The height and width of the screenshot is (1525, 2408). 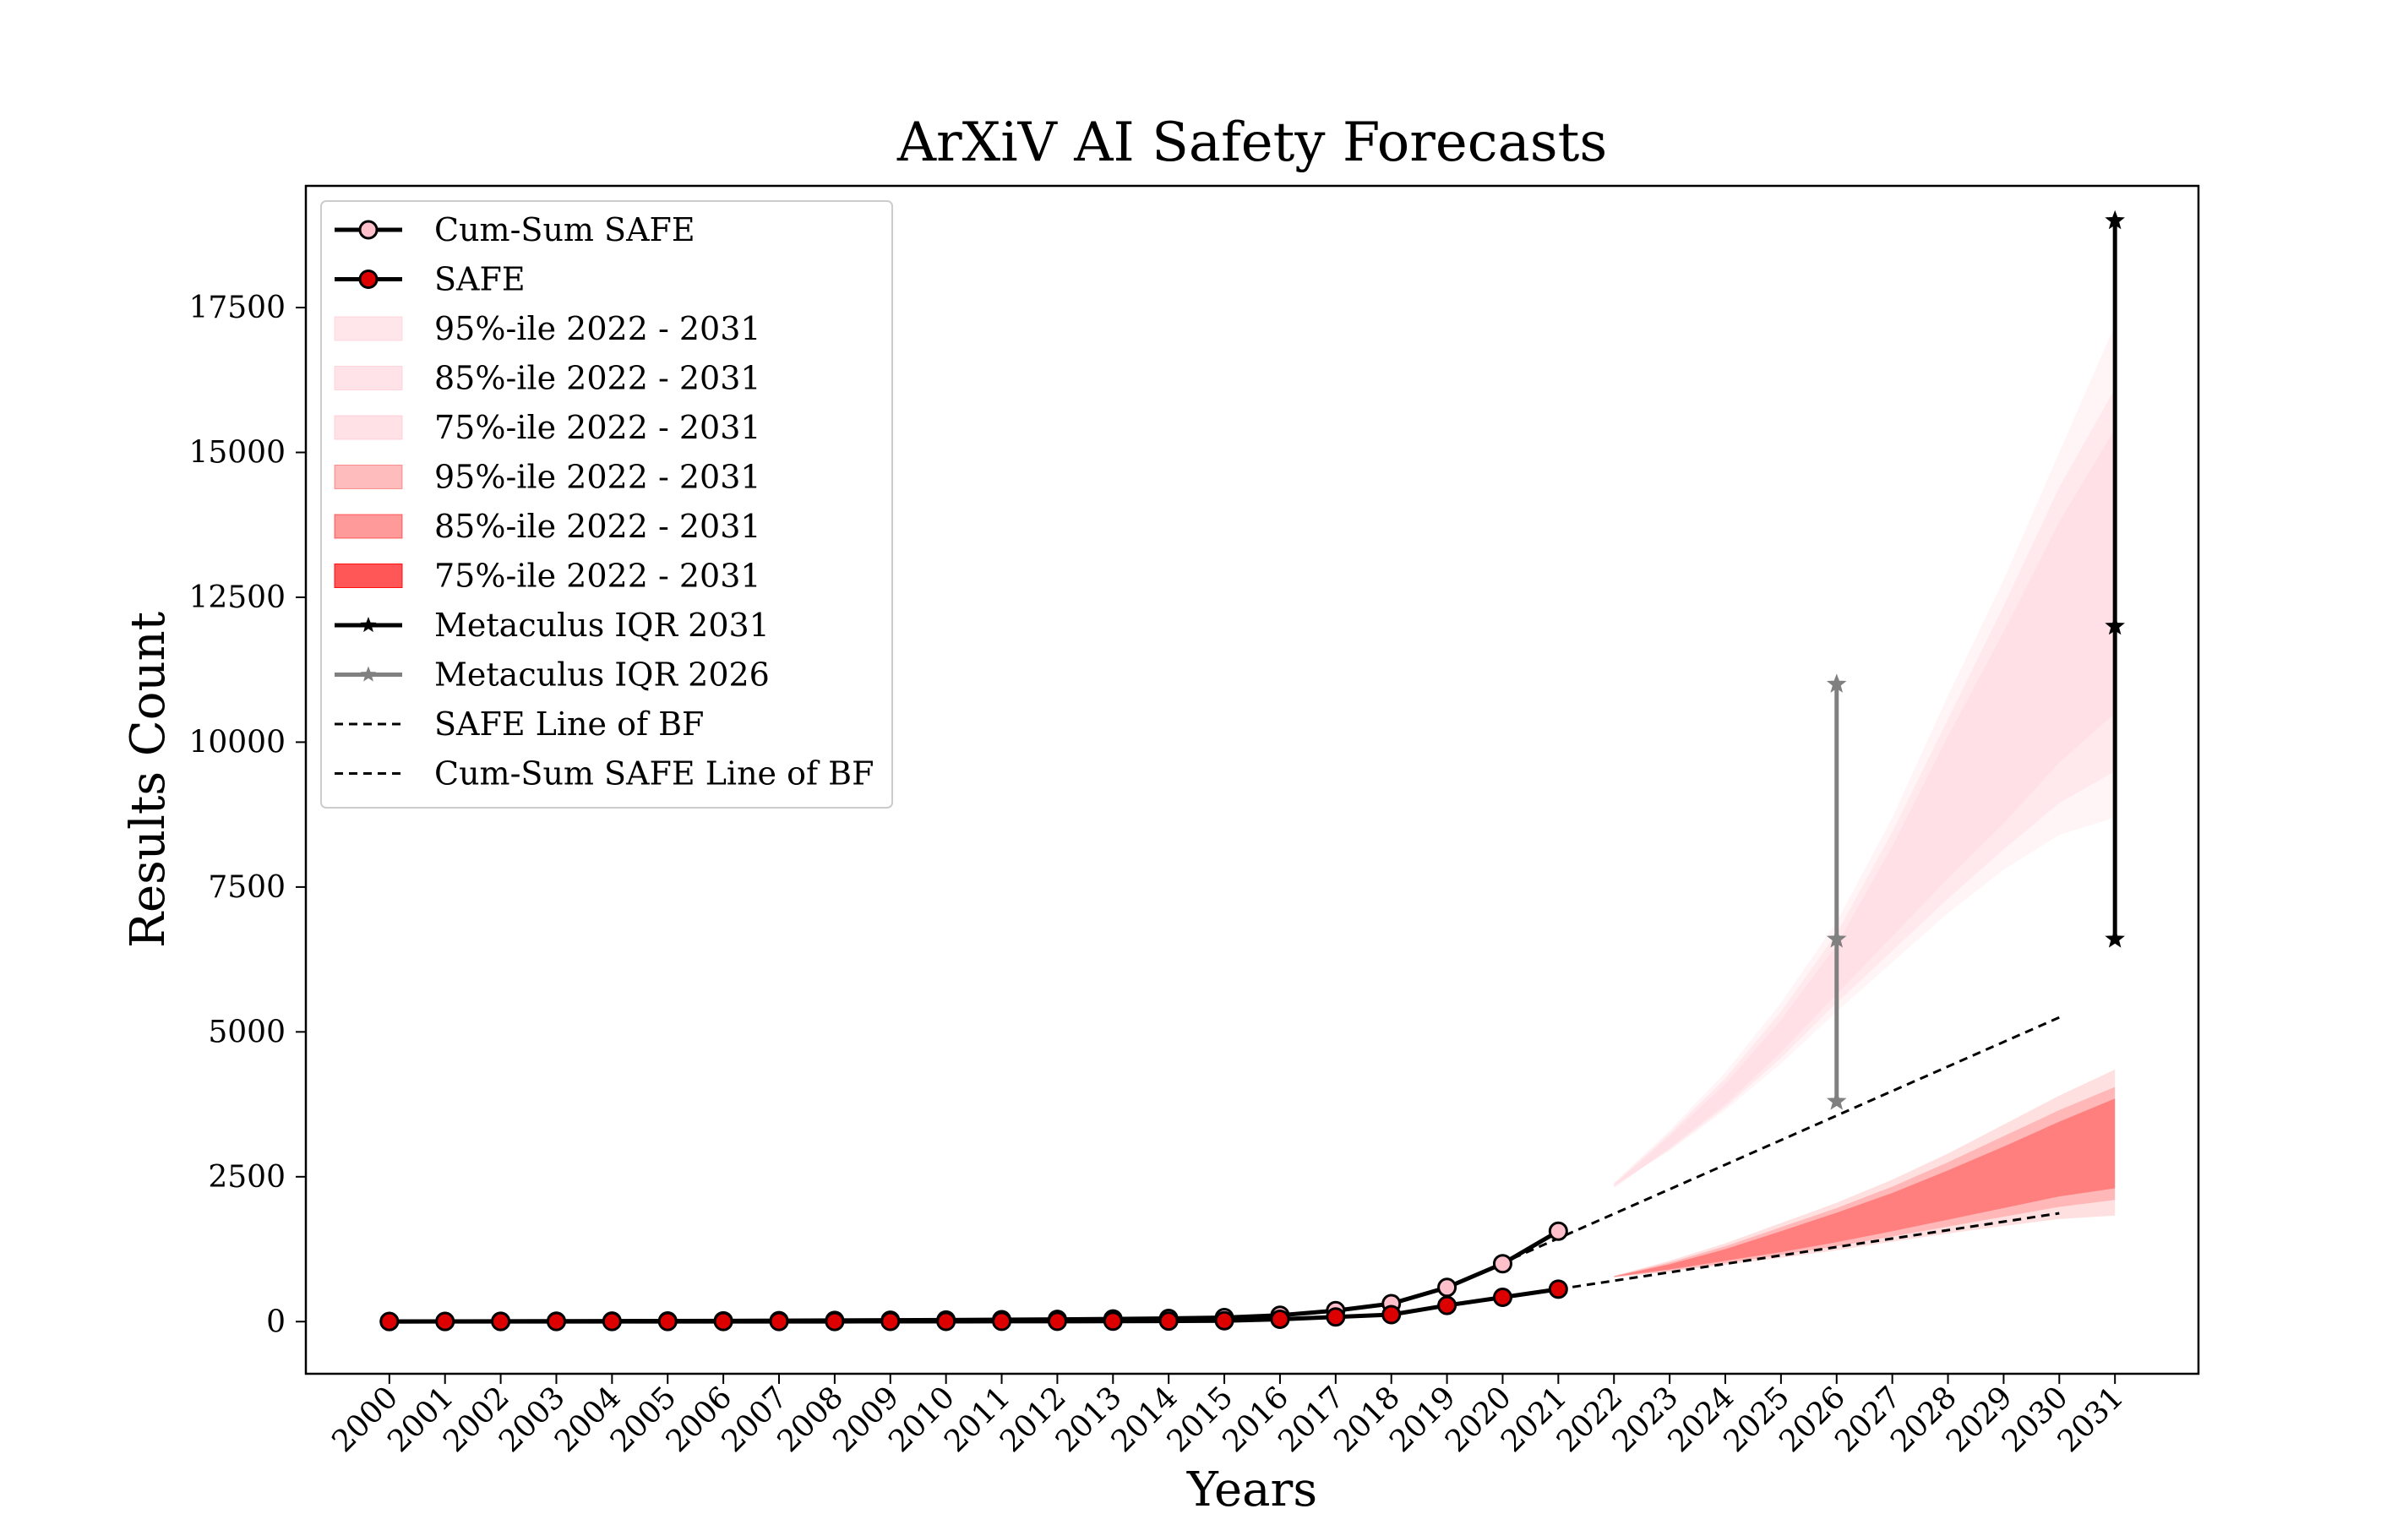 I want to click on chart-title: ArXiV AI Safety Forecasts, so click(x=1251, y=143).